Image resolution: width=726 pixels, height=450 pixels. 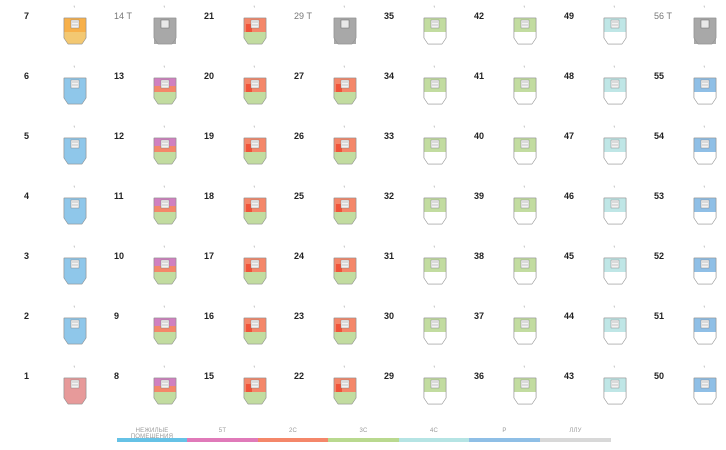 What do you see at coordinates (209, 16) in the screenshot?
I see `floor-number: 21` at bounding box center [209, 16].